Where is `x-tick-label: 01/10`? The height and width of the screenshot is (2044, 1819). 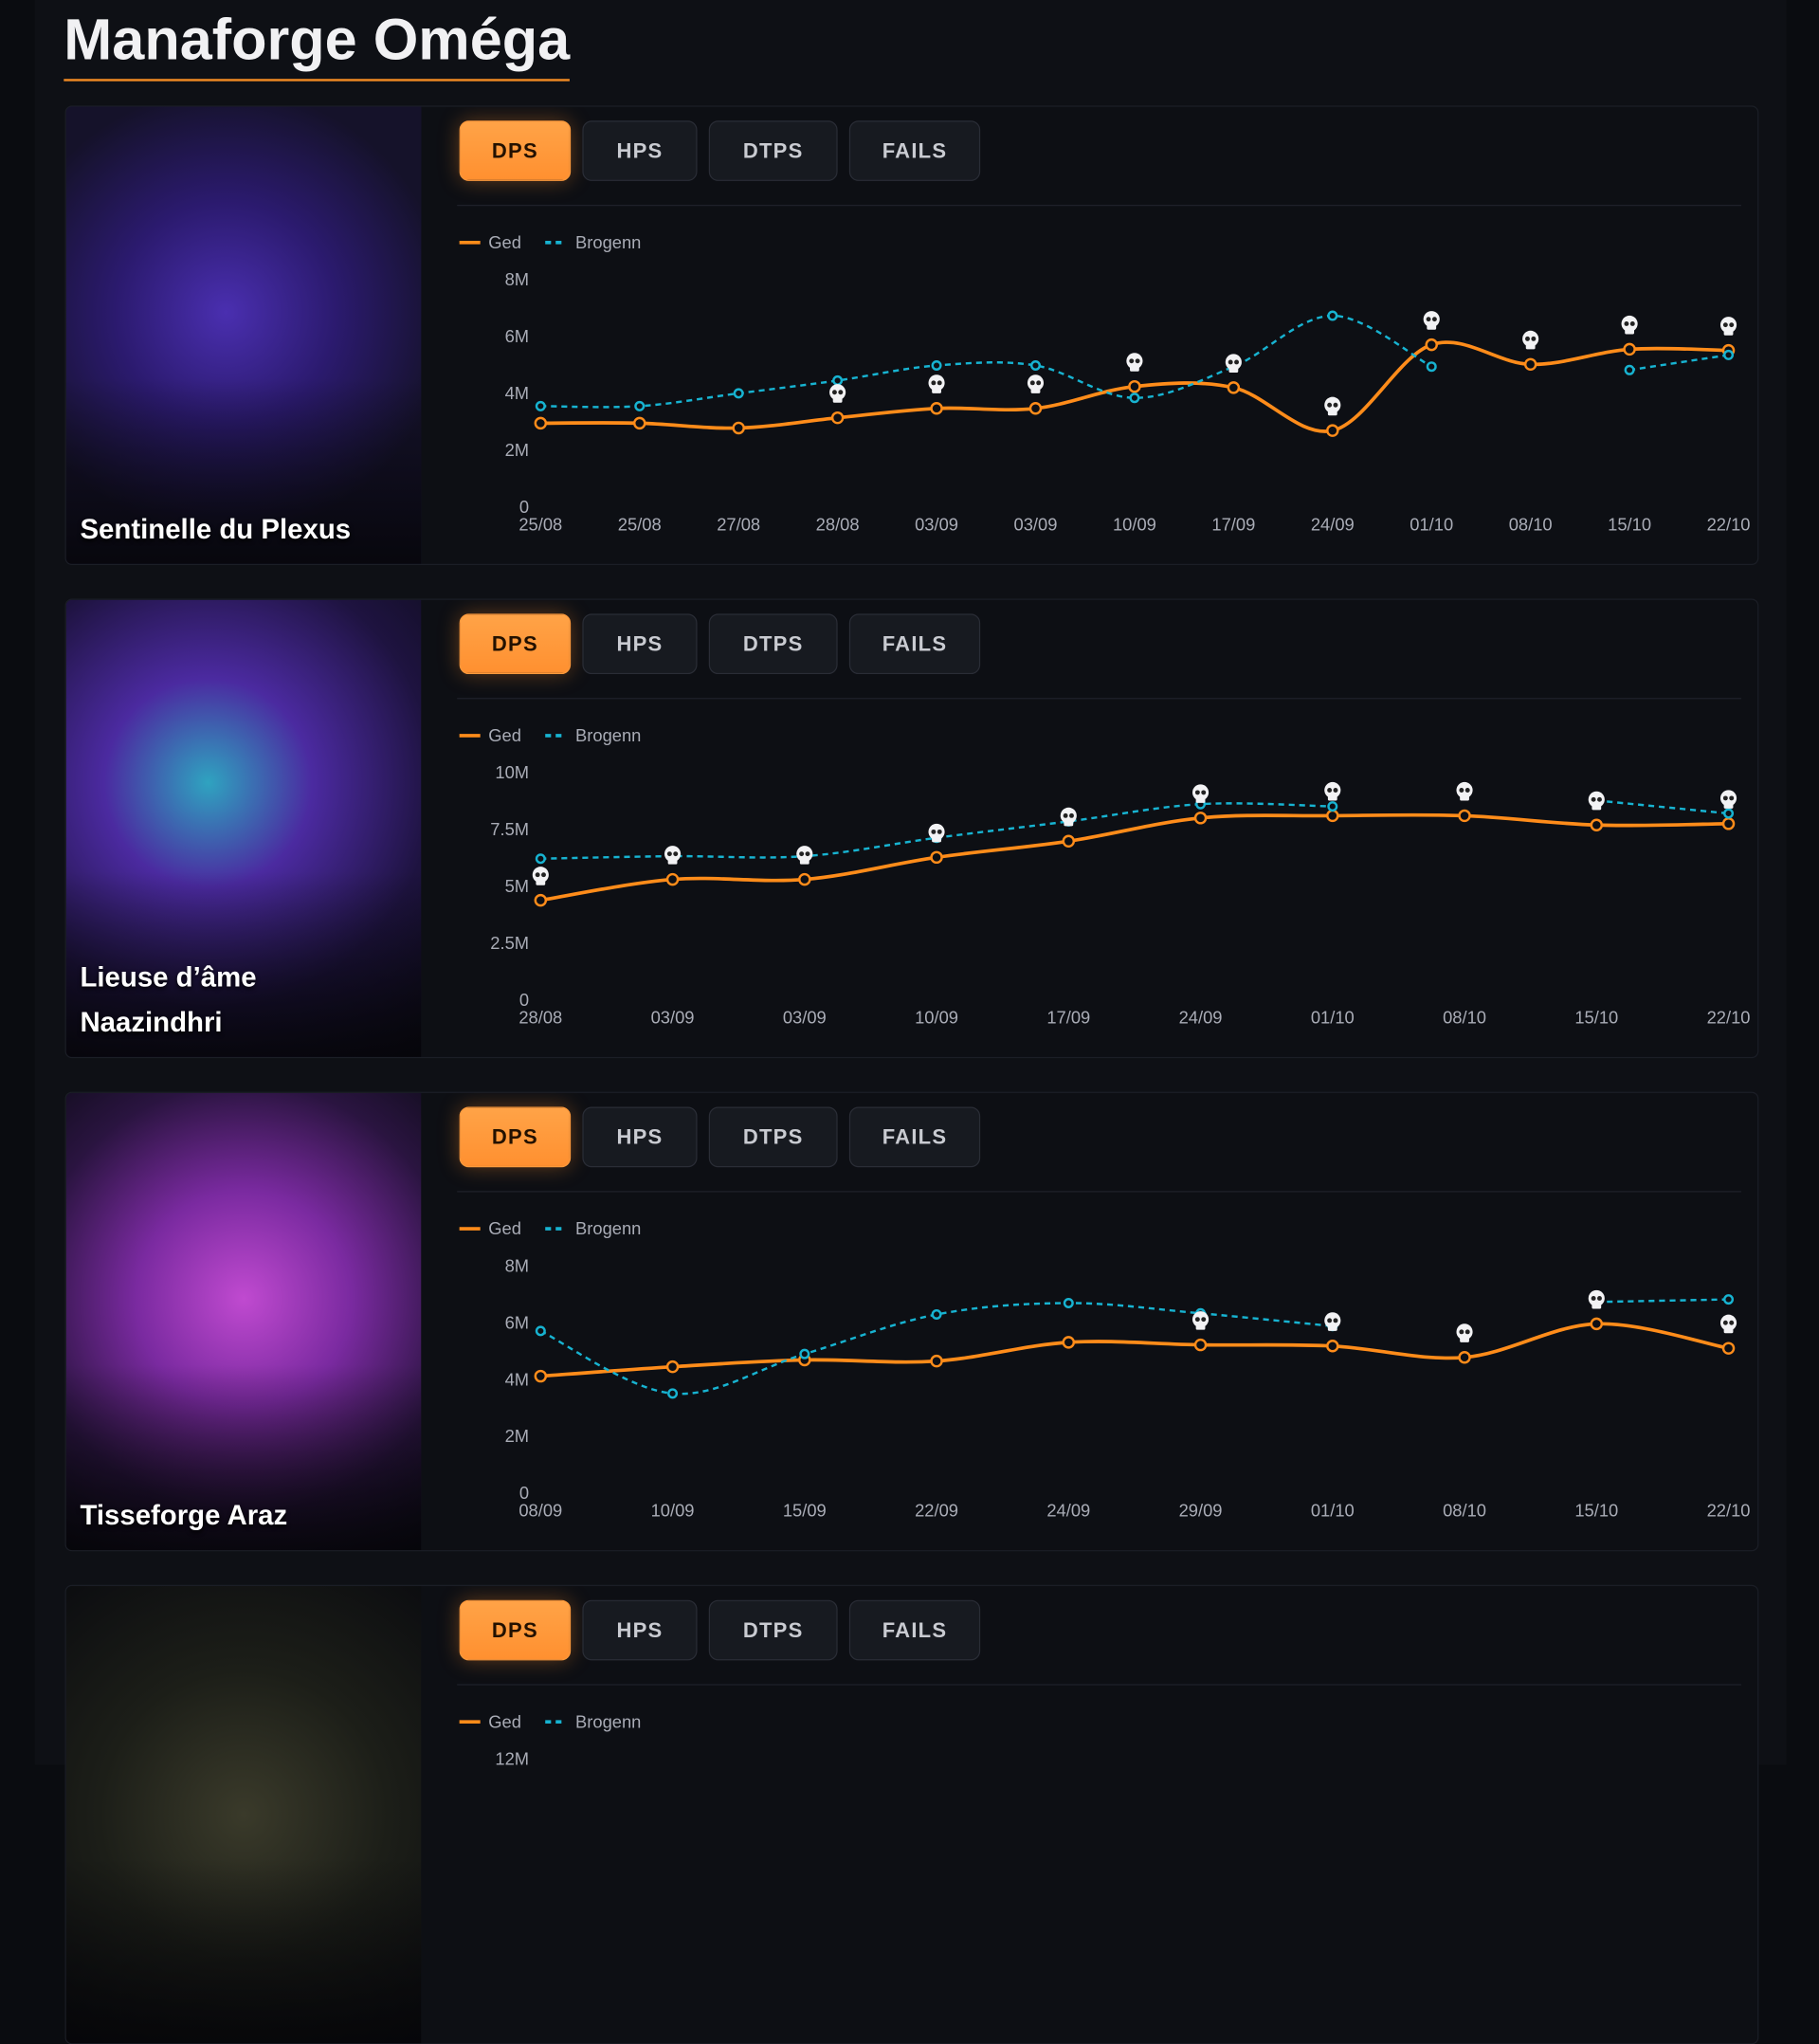 x-tick-label: 01/10 is located at coordinates (1333, 1511).